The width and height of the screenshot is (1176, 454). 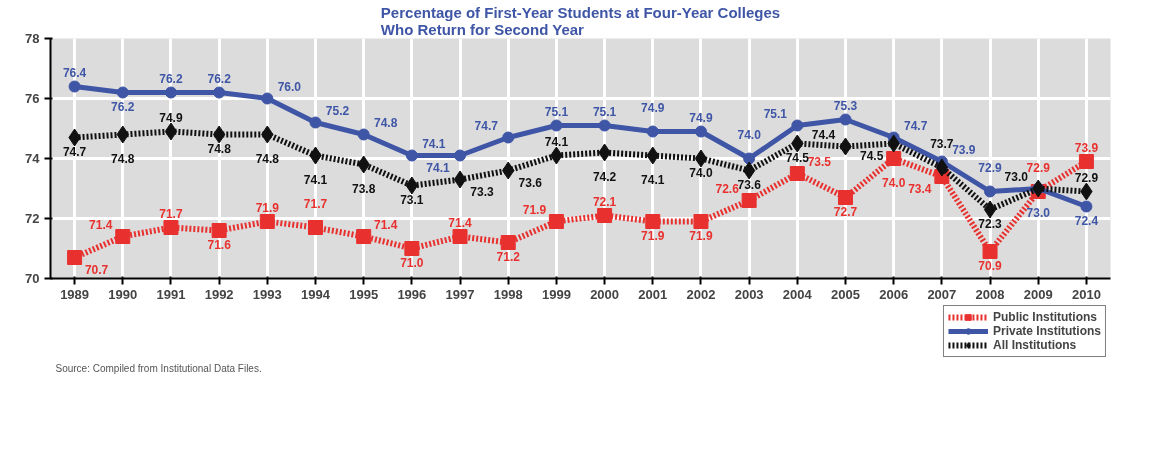 What do you see at coordinates (942, 144) in the screenshot?
I see `data-label: 73.7` at bounding box center [942, 144].